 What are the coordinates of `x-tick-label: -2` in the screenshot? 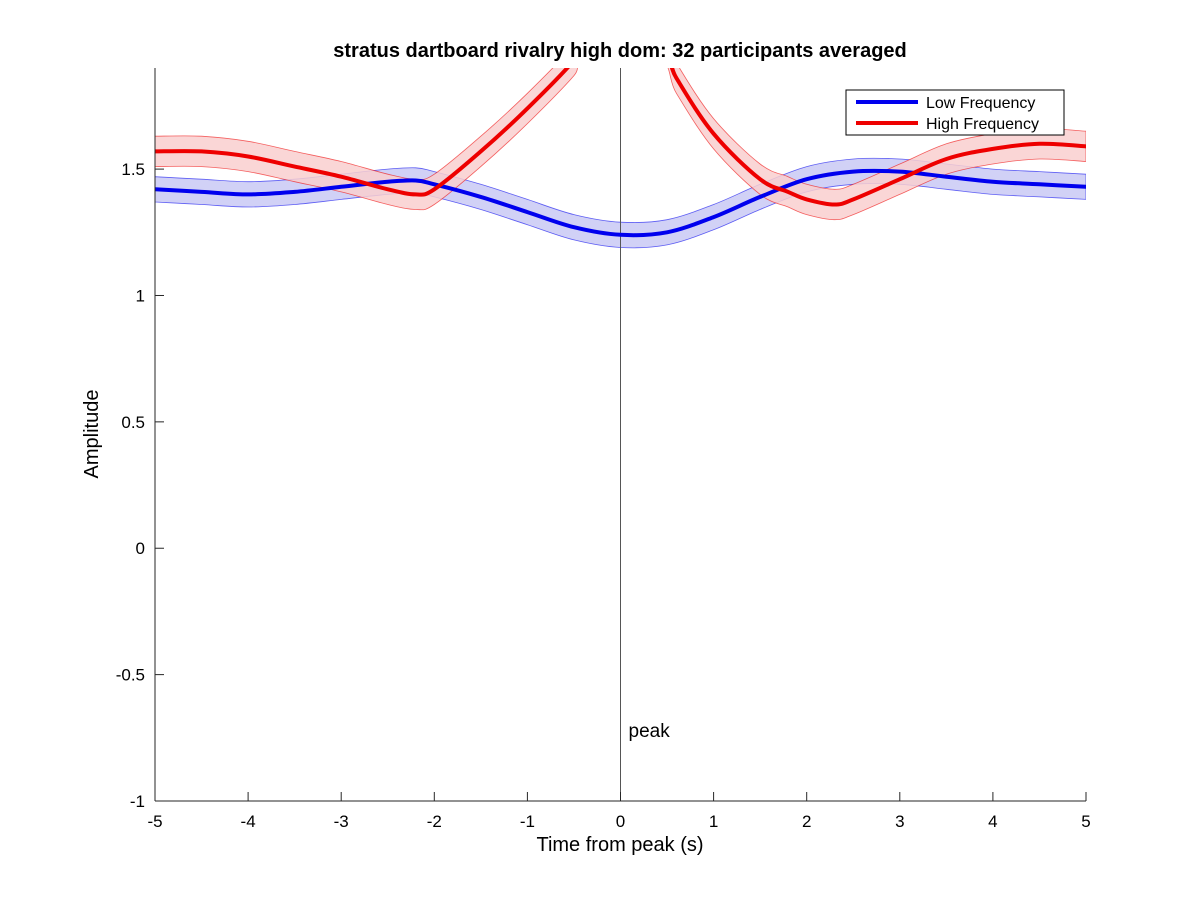 It's located at (434, 821).